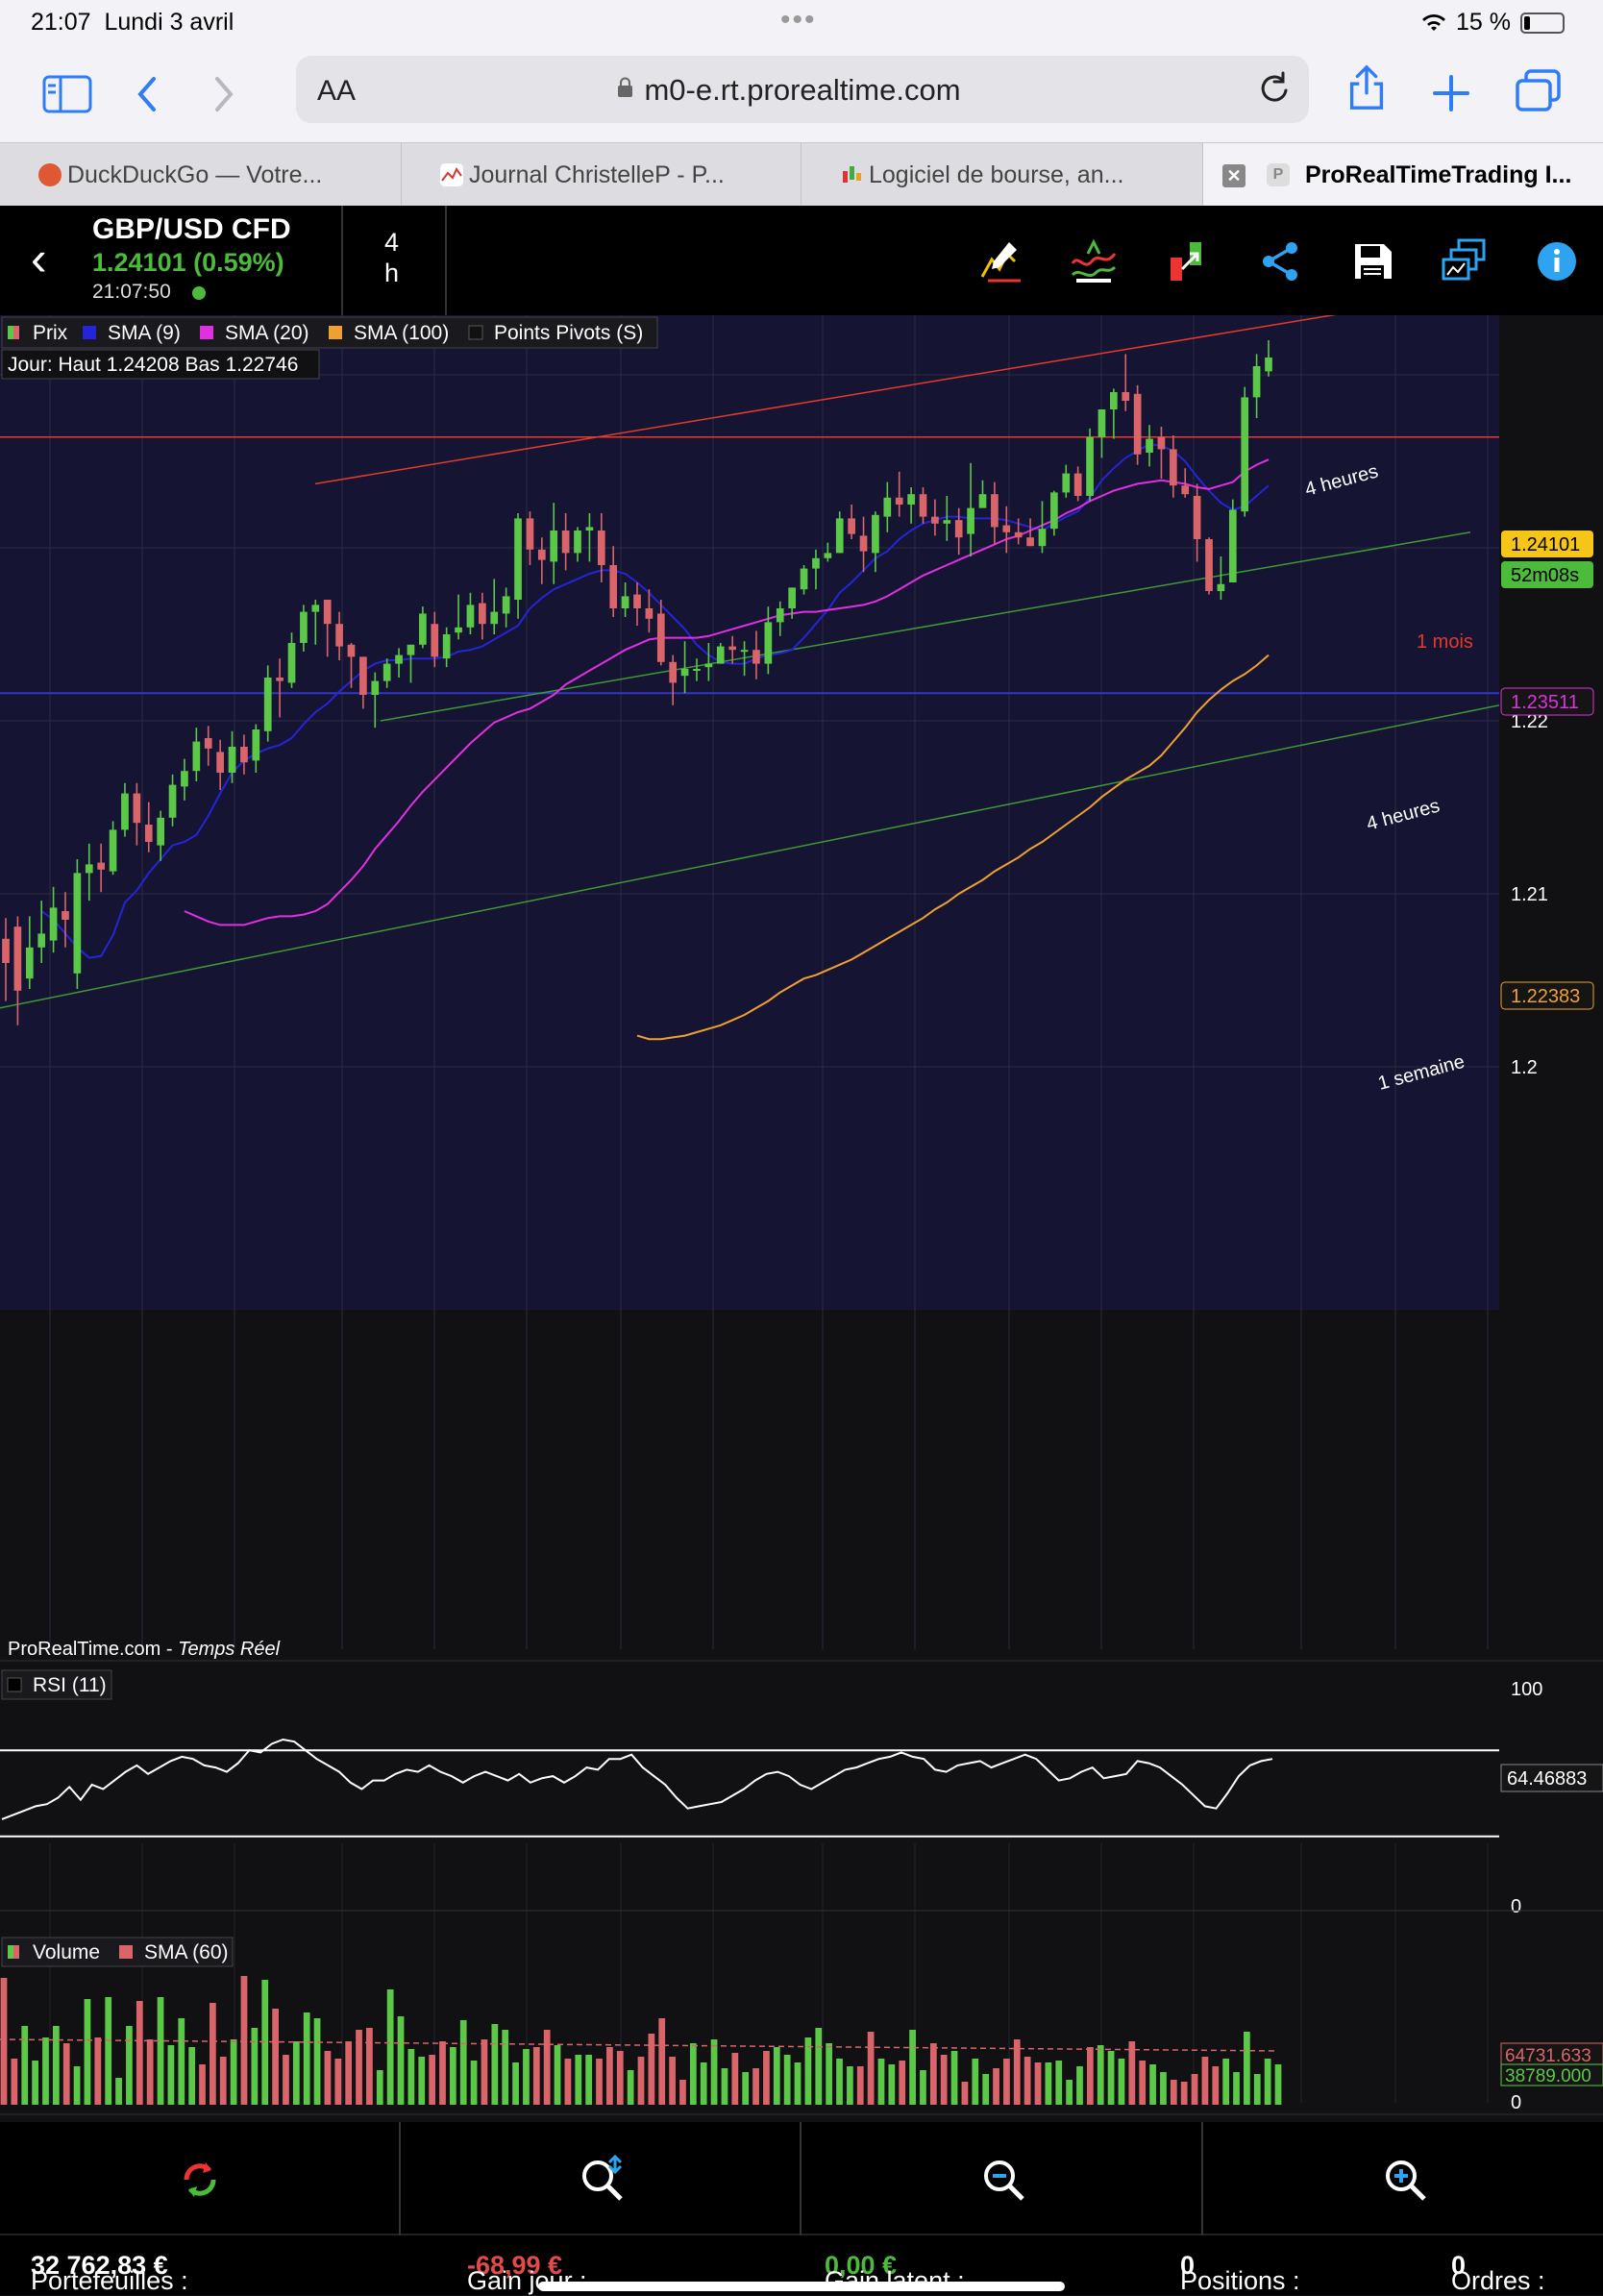 This screenshot has height=2296, width=1603. I want to click on zoom-fit-icon, so click(601, 2180).